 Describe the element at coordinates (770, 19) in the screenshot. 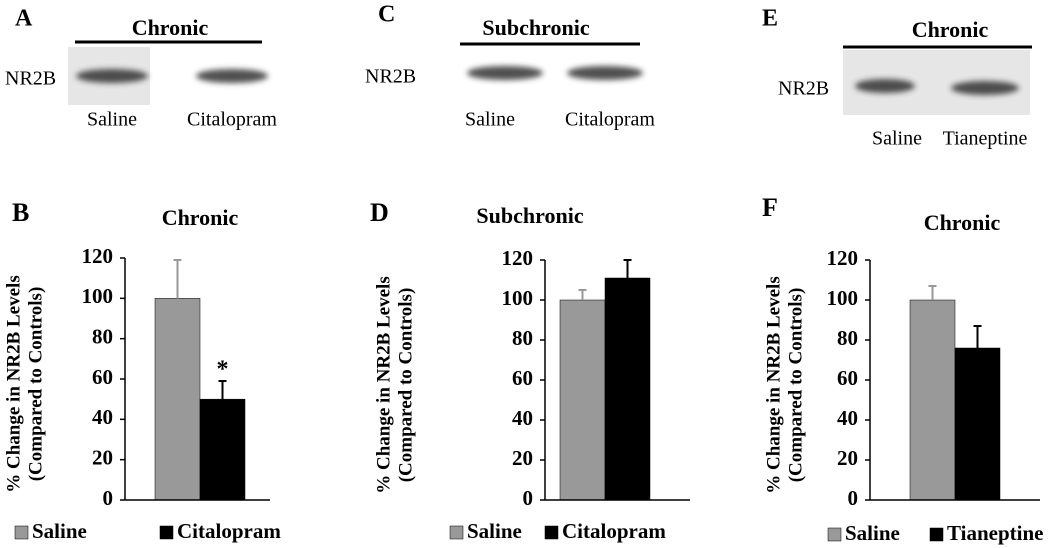

I see `panel-letter: E` at that location.